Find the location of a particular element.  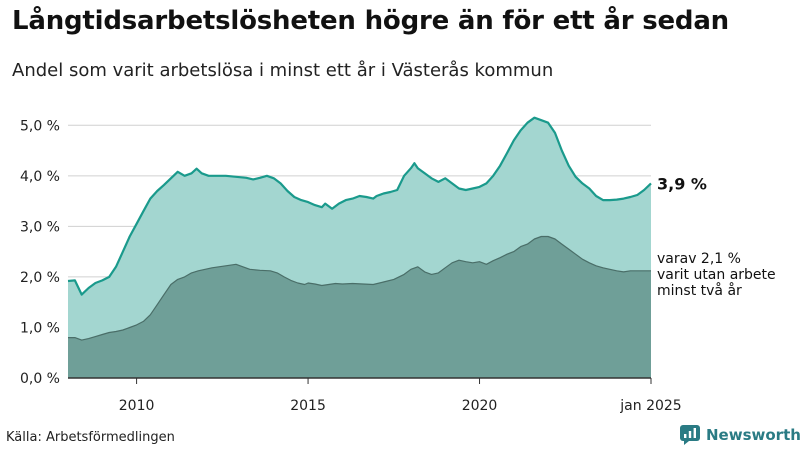

y-tick-label: 3,0 % is located at coordinates (40, 227).